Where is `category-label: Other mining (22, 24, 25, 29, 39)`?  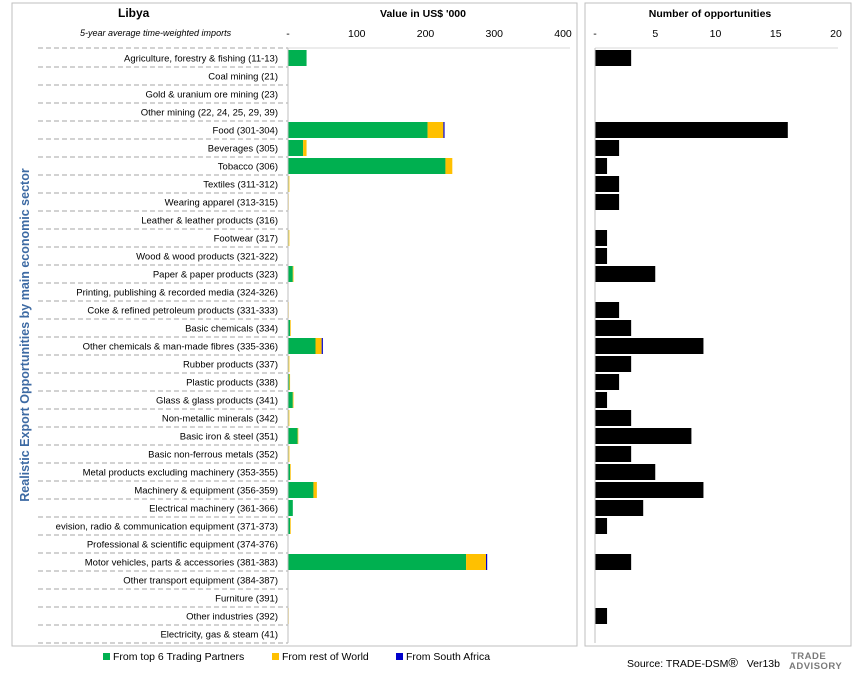
category-label: Other mining (22, 24, 25, 29, 39) is located at coordinates (209, 113).